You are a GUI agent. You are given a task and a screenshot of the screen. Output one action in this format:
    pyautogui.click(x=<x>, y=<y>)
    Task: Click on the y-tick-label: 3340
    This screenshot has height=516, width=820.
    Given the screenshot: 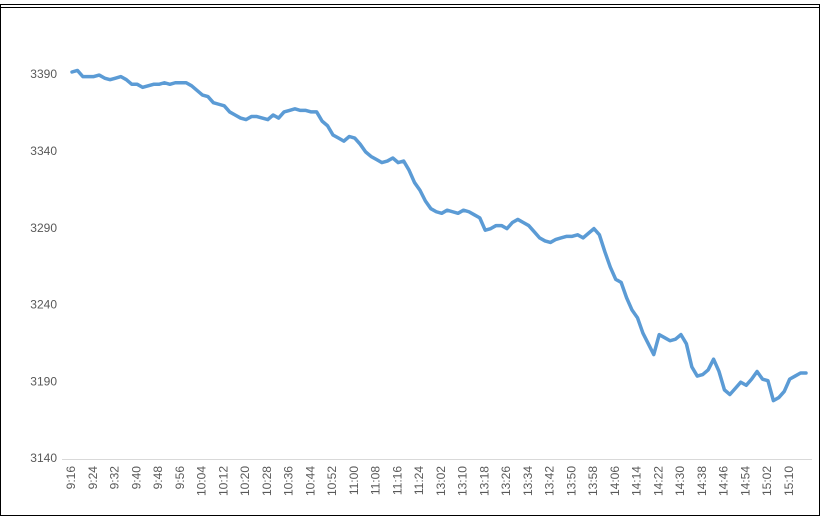 What is the action you would take?
    pyautogui.click(x=43, y=151)
    